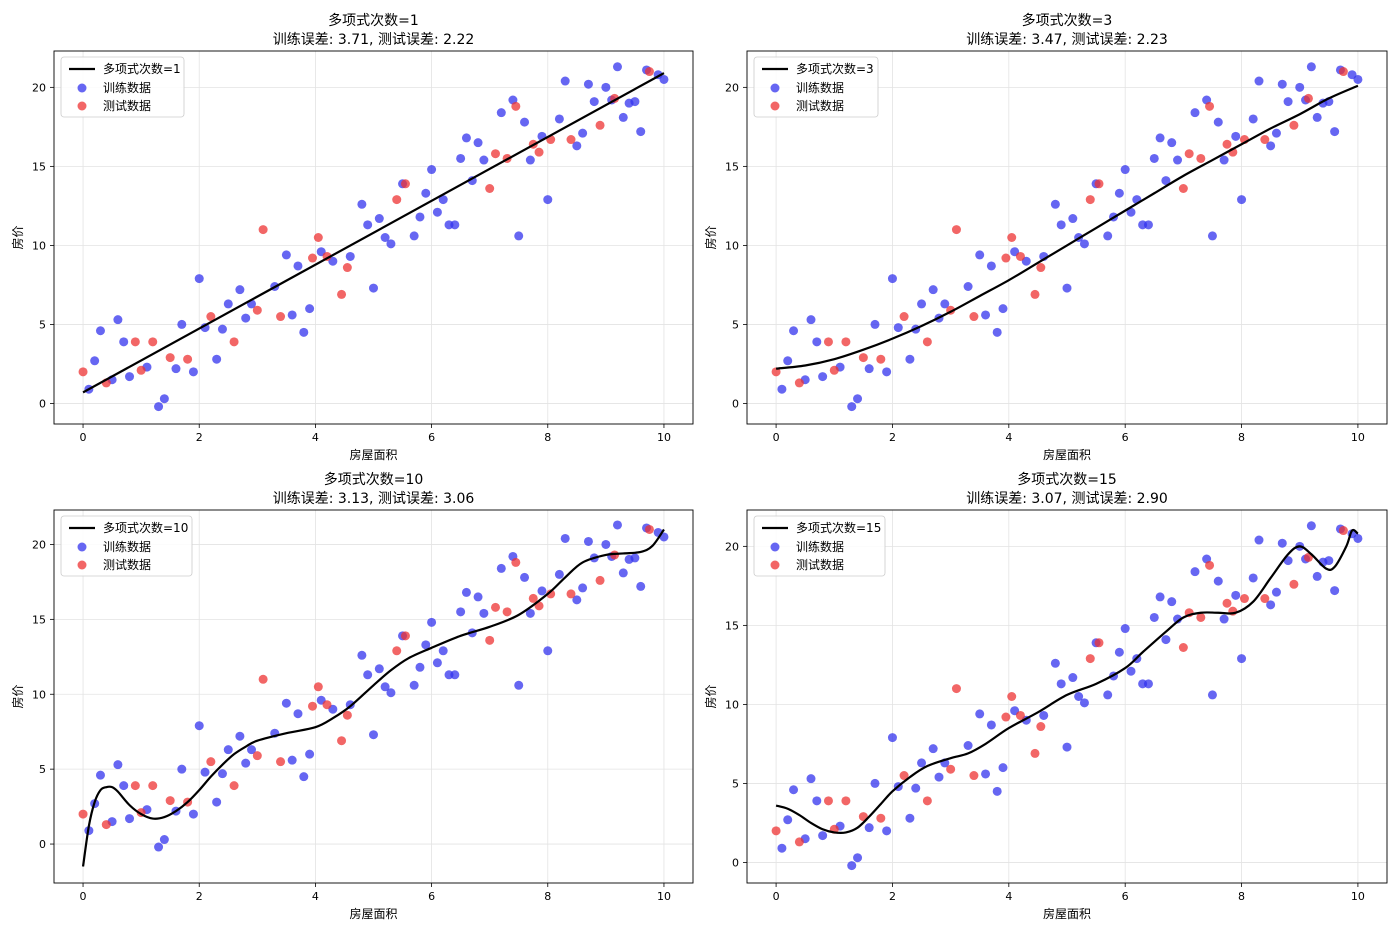  I want to click on legend-fit-label: 多项式次数=15, so click(838, 527).